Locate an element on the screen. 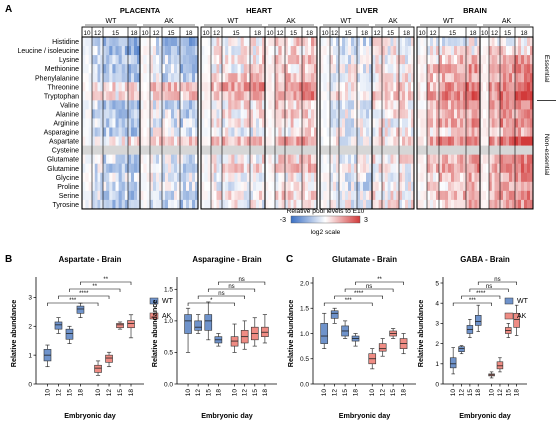 The image size is (558, 423). heatmap-row-label: Lysine is located at coordinates (69, 60).